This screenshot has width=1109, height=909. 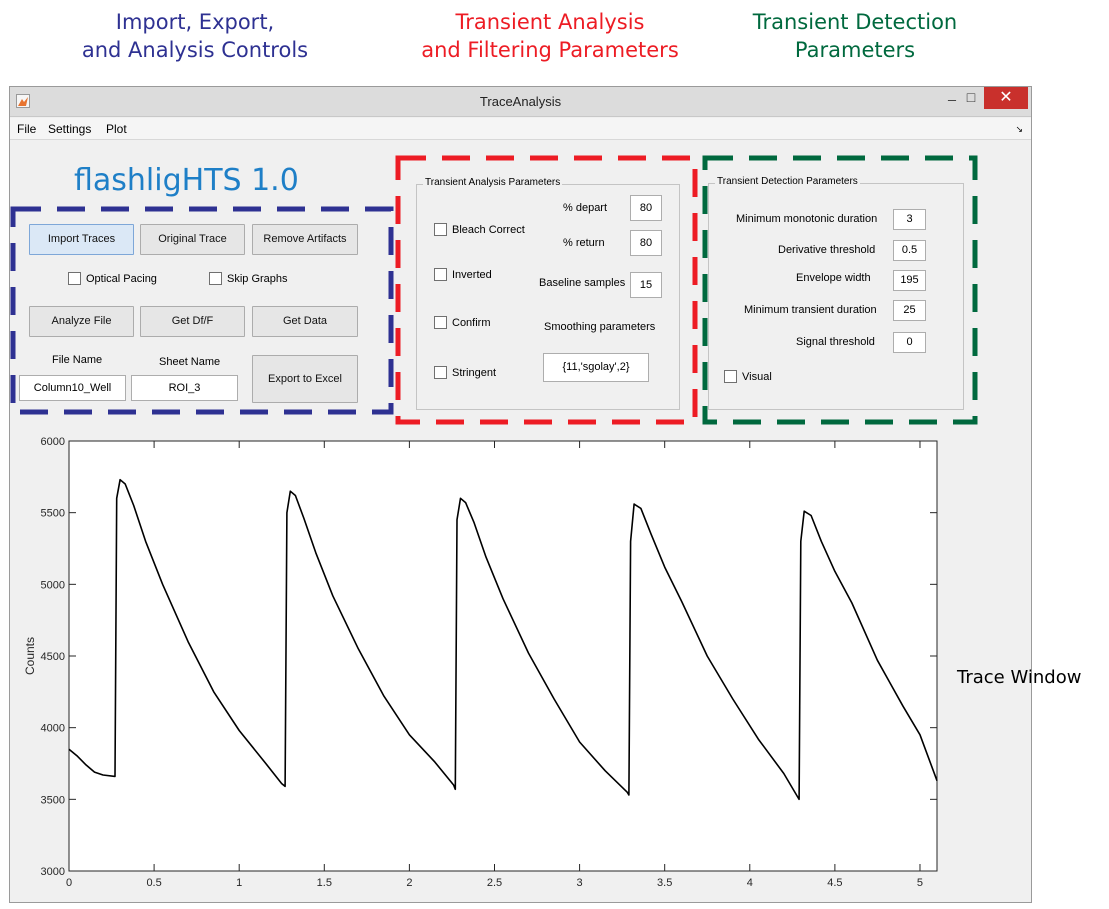 I want to click on min-transient-input: 25, so click(x=909, y=310).